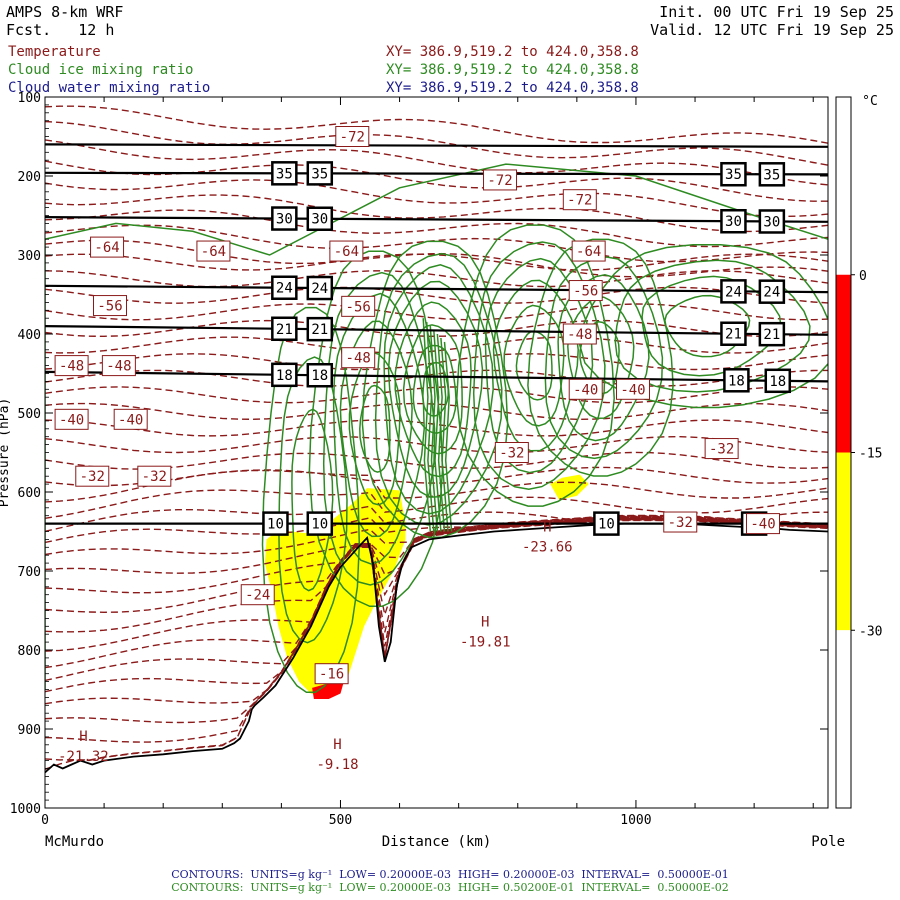 The image size is (900, 900). What do you see at coordinates (569, 487) in the screenshot?
I see `shading-region-yellow` at bounding box center [569, 487].